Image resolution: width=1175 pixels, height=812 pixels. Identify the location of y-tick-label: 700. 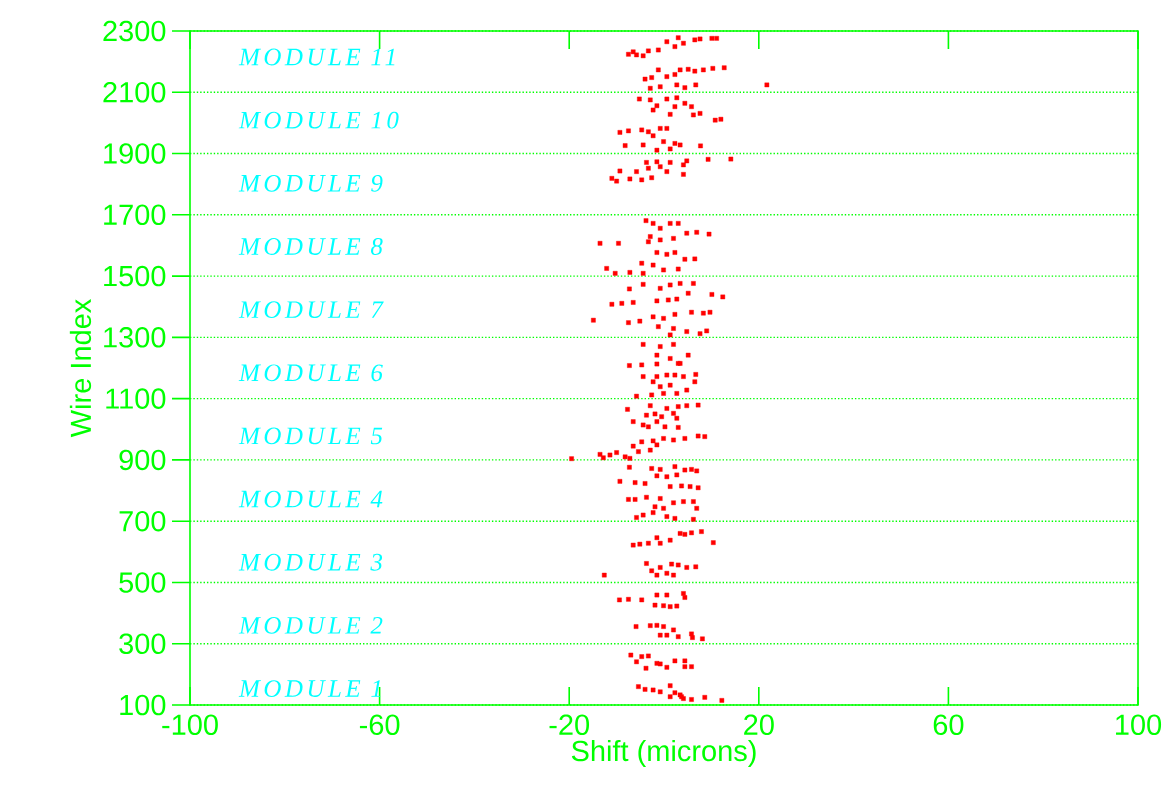
(142, 521).